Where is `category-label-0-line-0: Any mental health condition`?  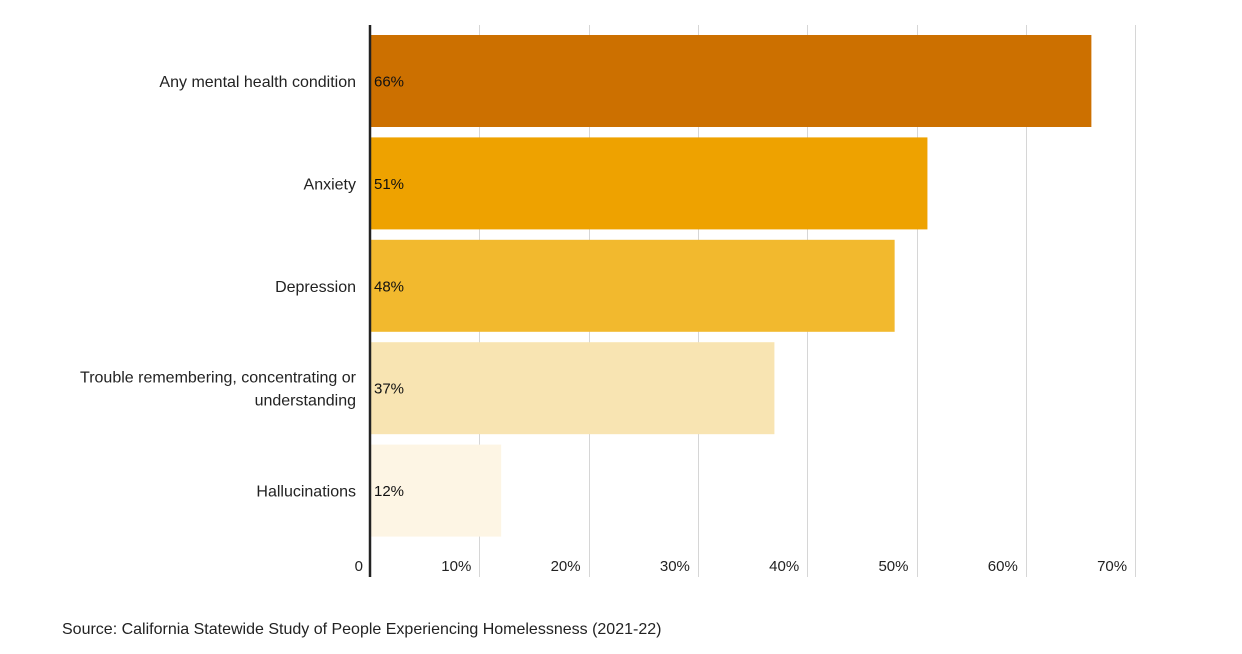
category-label-0-line-0: Any mental health condition is located at coordinates (257, 82).